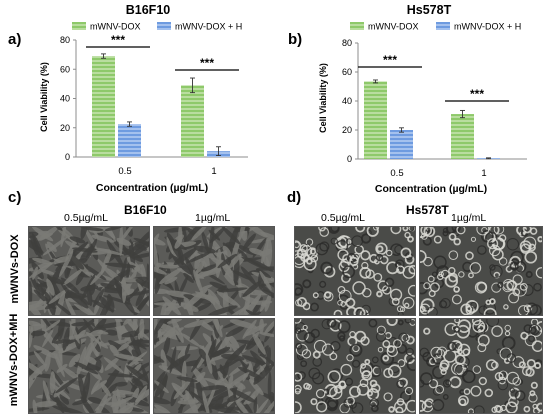 This screenshot has height=418, width=550. What do you see at coordinates (214, 366) in the screenshot?
I see `micrograph-c-row1-col1` at bounding box center [214, 366].